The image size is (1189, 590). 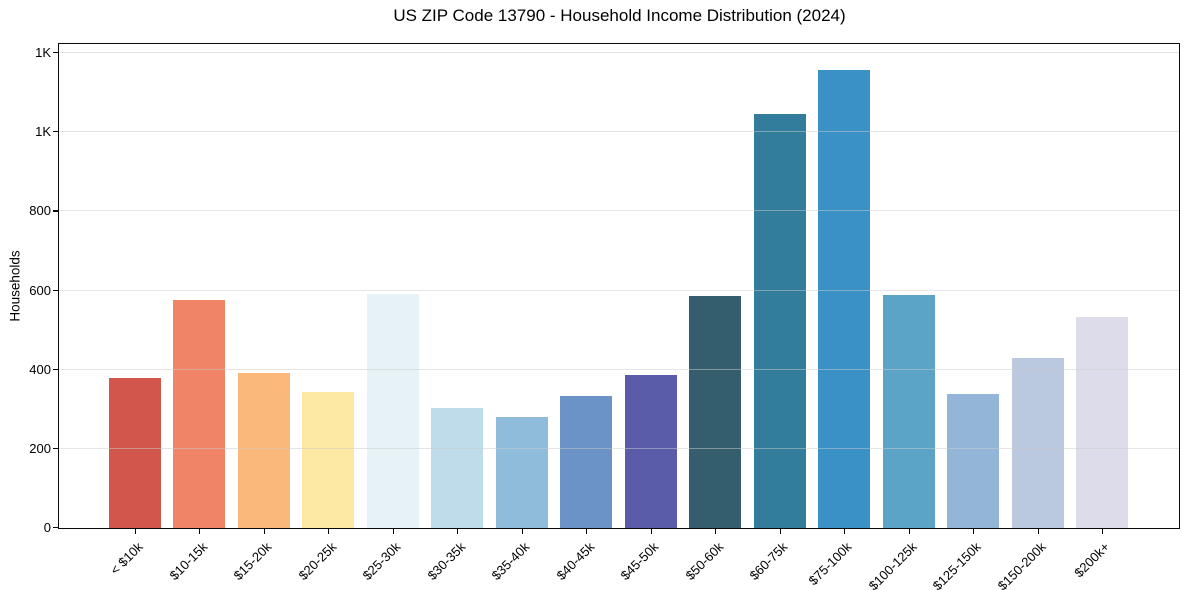 What do you see at coordinates (40, 448) in the screenshot?
I see `y-tick-label: 200` at bounding box center [40, 448].